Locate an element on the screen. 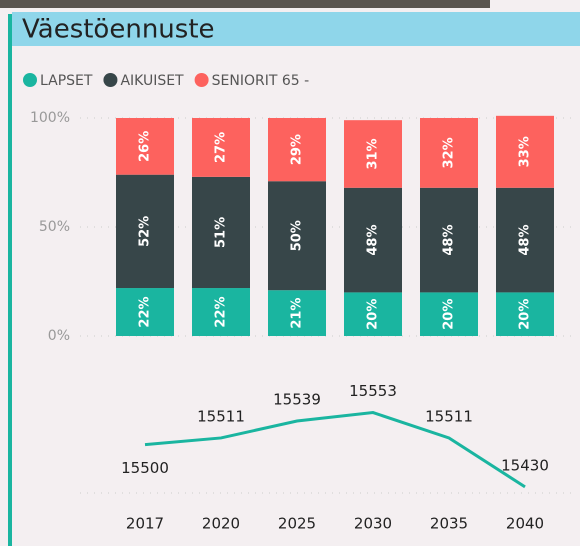  data-label: 26% is located at coordinates (145, 146).